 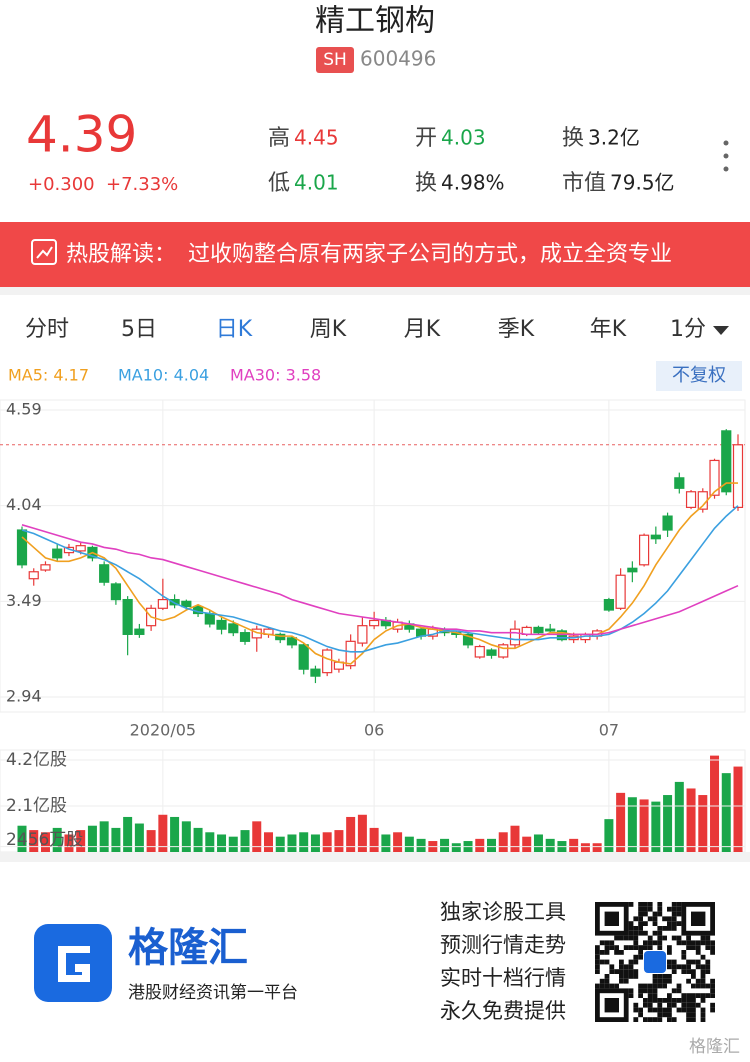 I want to click on more-menu, so click(x=726, y=156).